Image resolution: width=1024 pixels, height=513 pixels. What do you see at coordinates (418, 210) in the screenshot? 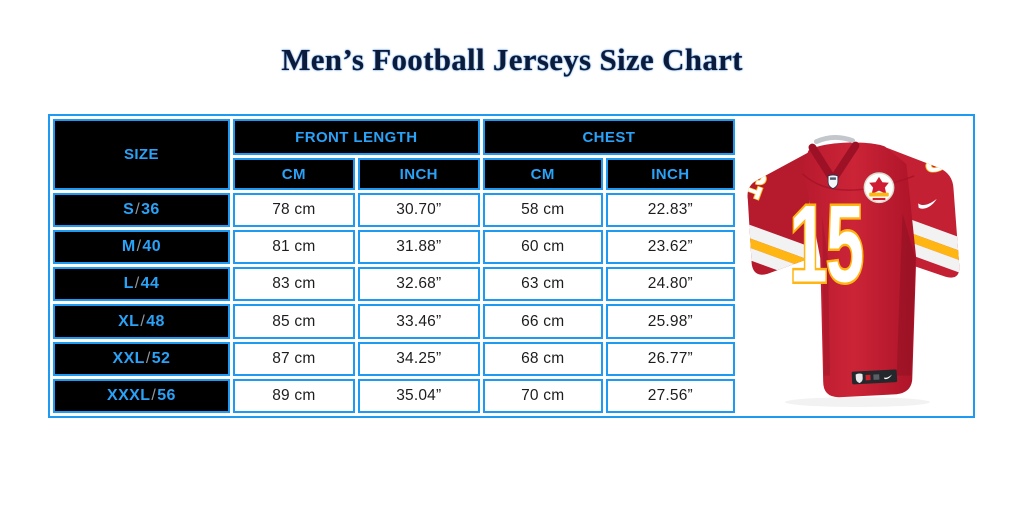
I see `front-length-inch-value: 30.70”` at bounding box center [418, 210].